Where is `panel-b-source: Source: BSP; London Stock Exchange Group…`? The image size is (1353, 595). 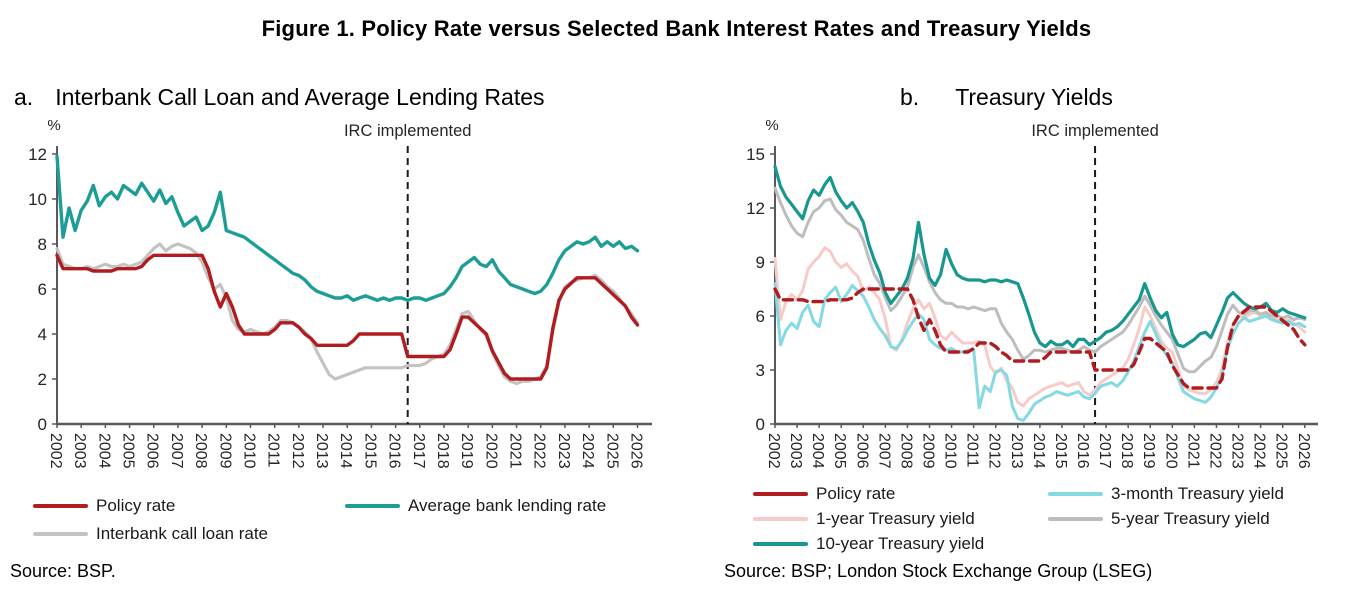 panel-b-source: Source: BSP; London Stock Exchange Group… is located at coordinates (938, 571).